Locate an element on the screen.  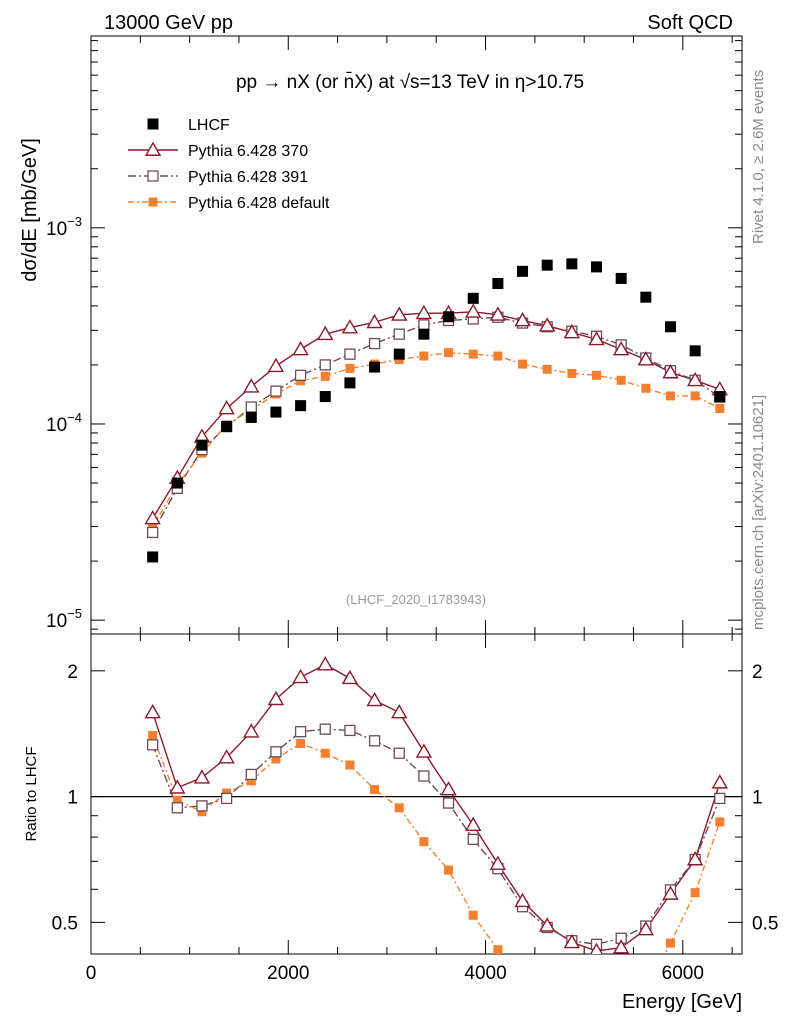
ratio-y-tick-label: 0.5 is located at coordinates (65, 923).